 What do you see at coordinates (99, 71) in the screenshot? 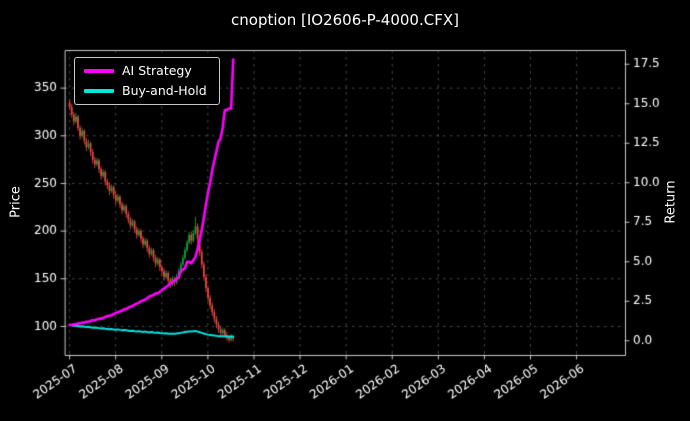
I see `ai-strategy-line-swatch` at bounding box center [99, 71].